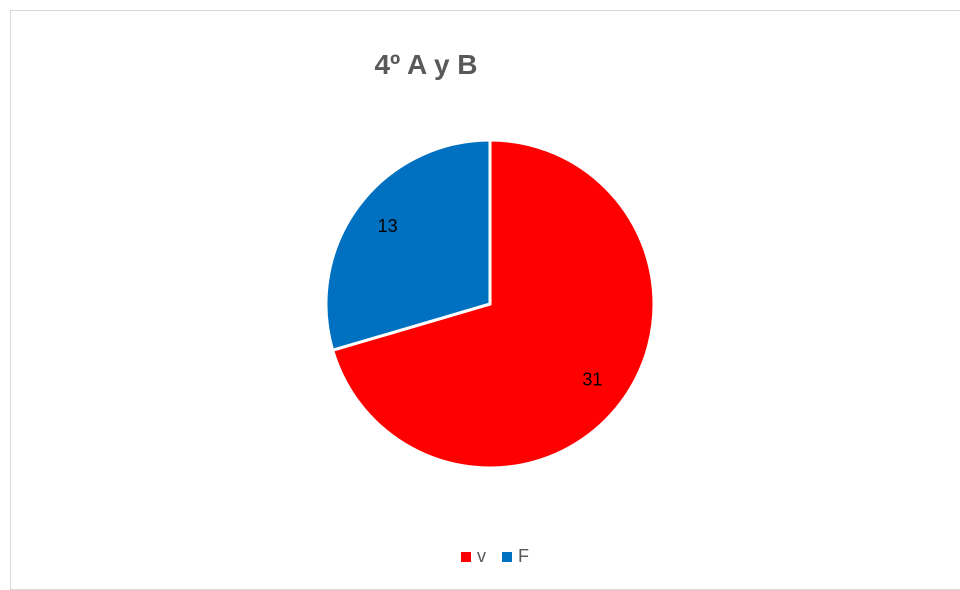 Image resolution: width=960 pixels, height=590 pixels. I want to click on pie-slice-F, so click(408, 245).